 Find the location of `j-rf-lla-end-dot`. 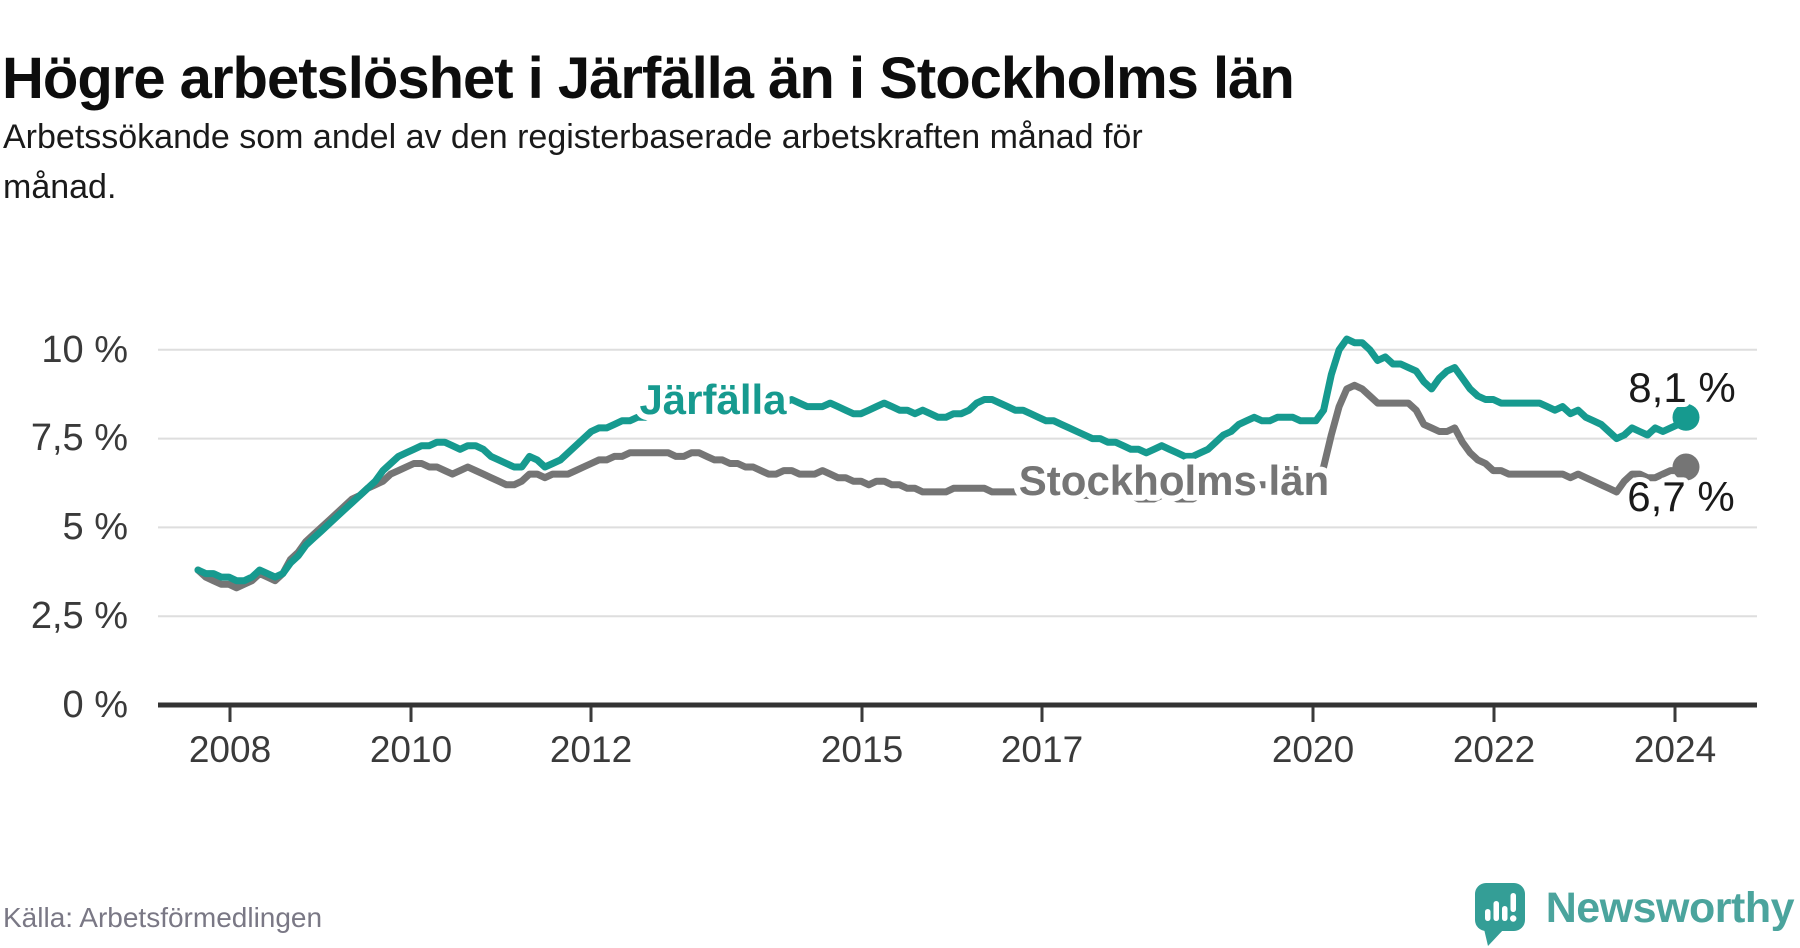

j-rf-lla-end-dot is located at coordinates (1686, 417).